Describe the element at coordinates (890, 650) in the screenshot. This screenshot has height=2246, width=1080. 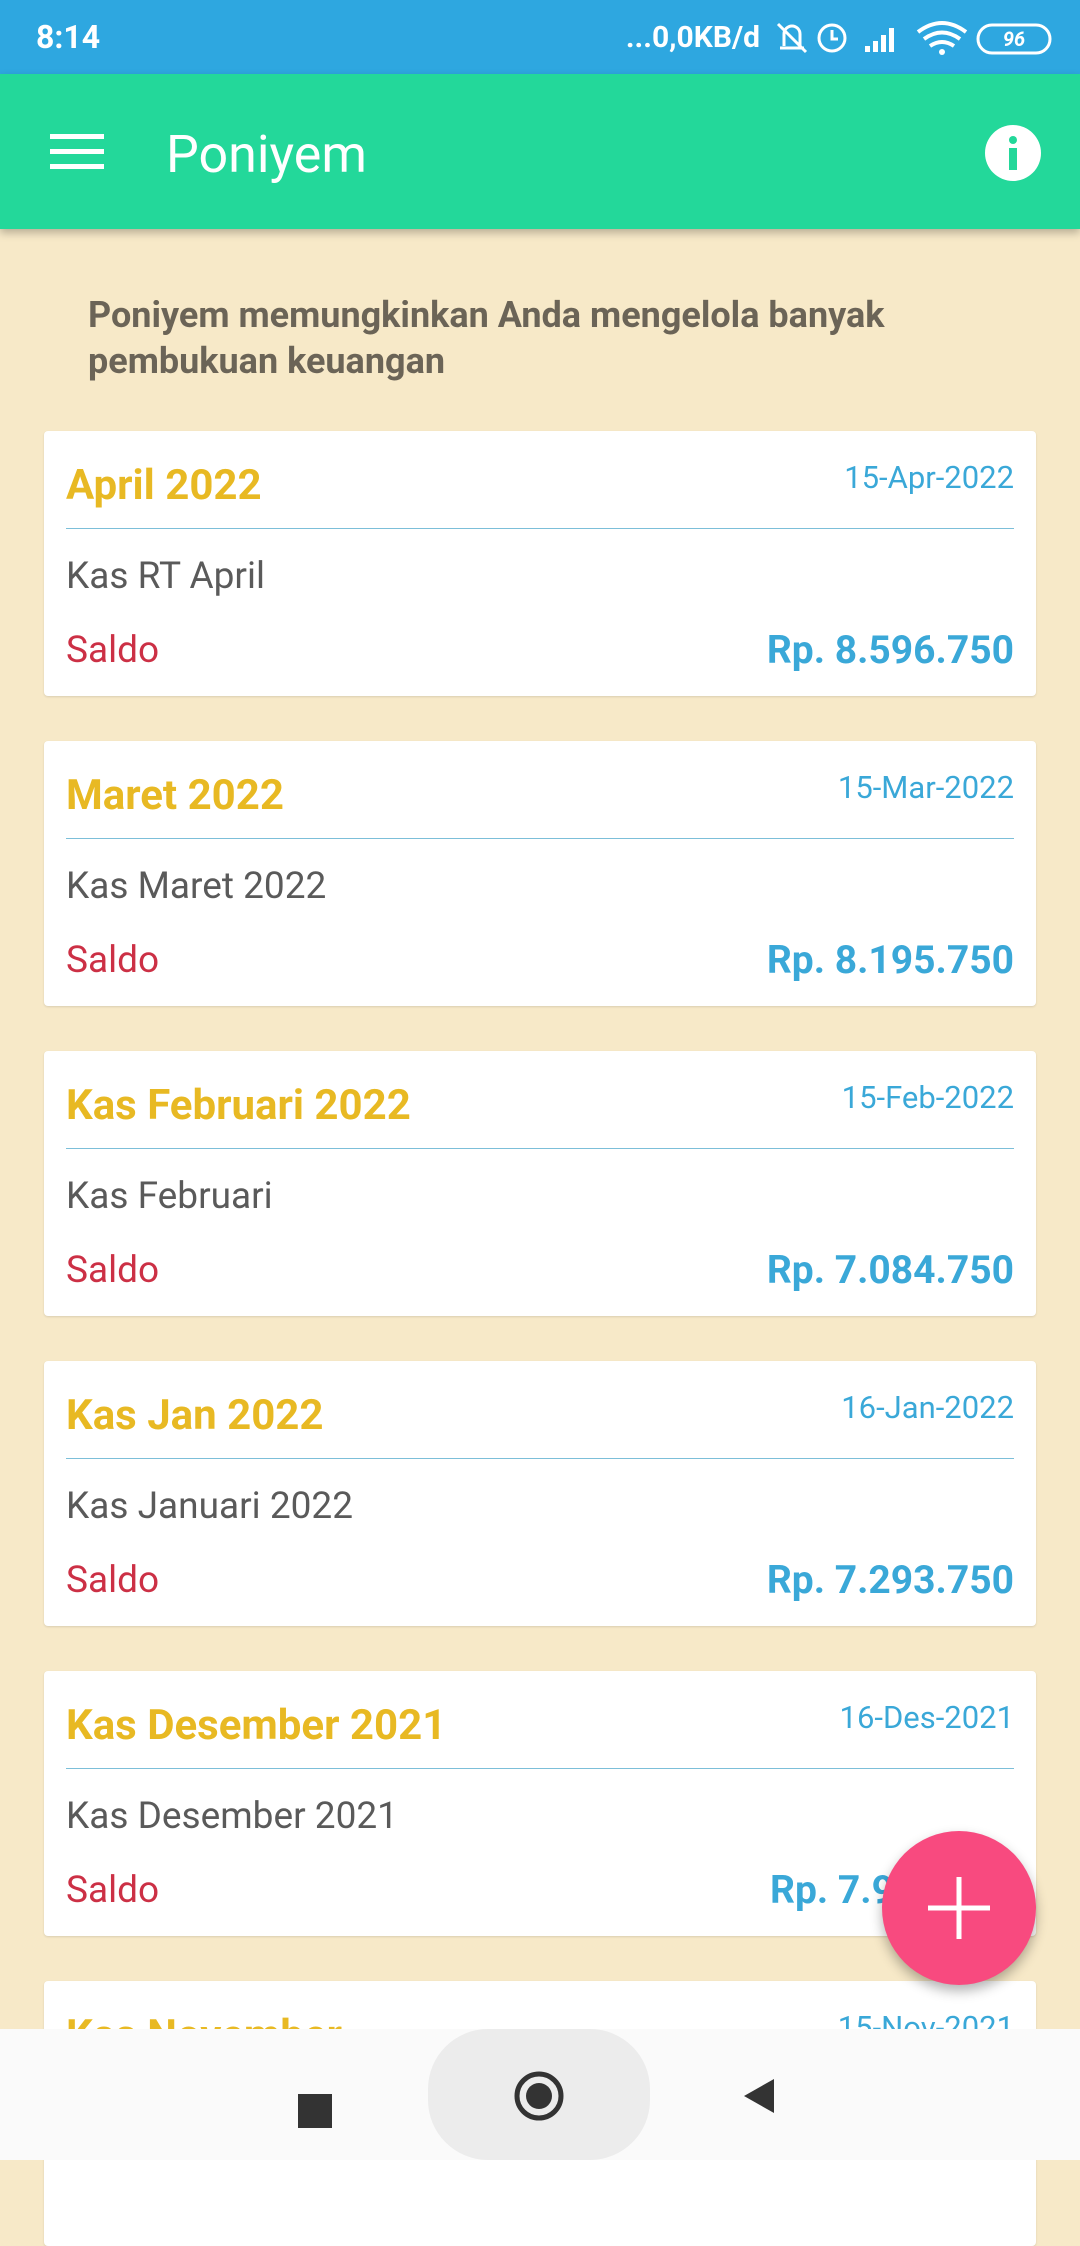
I see `balance-amount: Rp. 8.596.750` at that location.